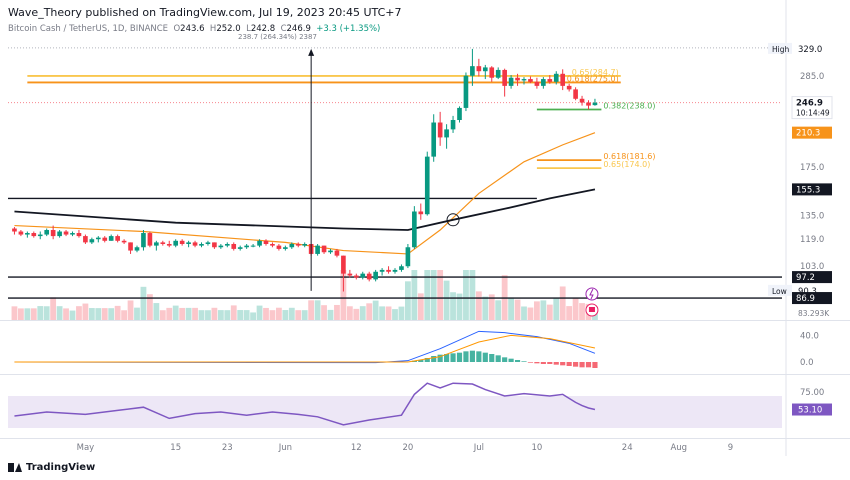 The image size is (850, 480). Describe the element at coordinates (305, 209) in the screenshot. I see `moving-average-line` at that location.